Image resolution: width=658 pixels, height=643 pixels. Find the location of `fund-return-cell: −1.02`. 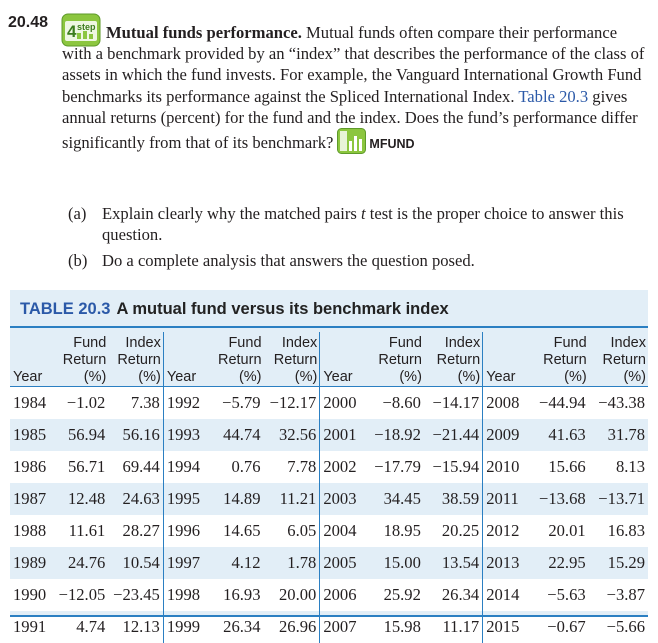

fund-return-cell: −1.02 is located at coordinates (82, 402).